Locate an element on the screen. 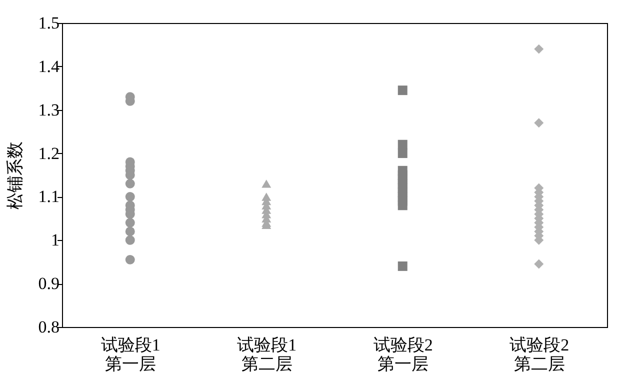  y-tick-label: 1.5 is located at coordinates (49, 23).